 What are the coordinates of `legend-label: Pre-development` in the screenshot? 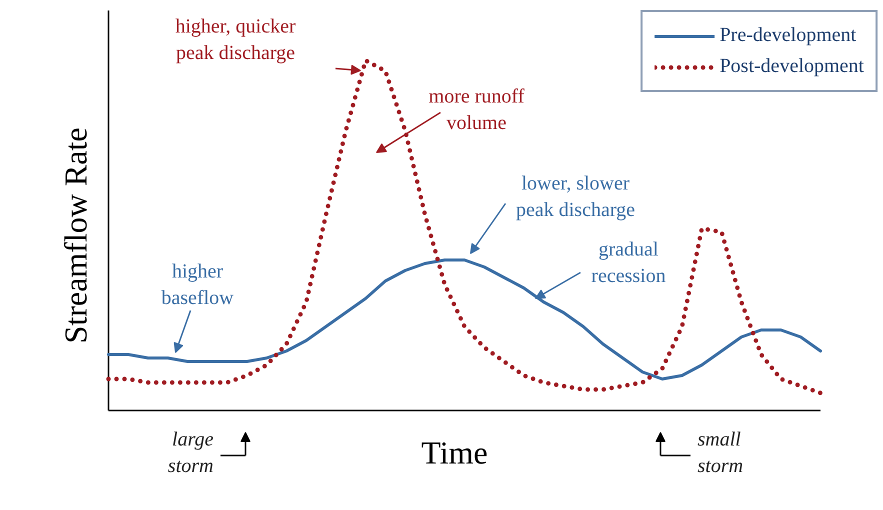 It's located at (788, 35).